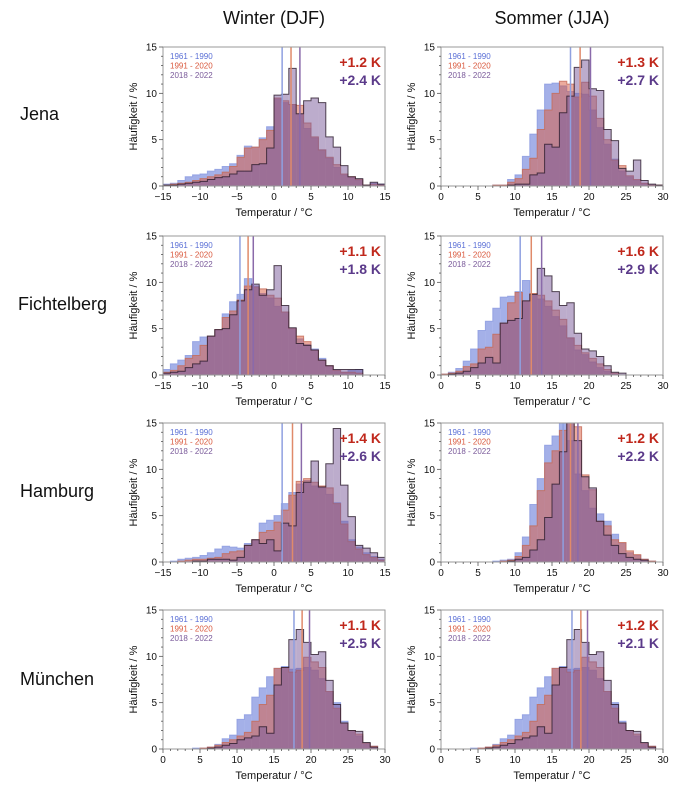  I want to click on row-label-muenchen: München, so click(57, 679).